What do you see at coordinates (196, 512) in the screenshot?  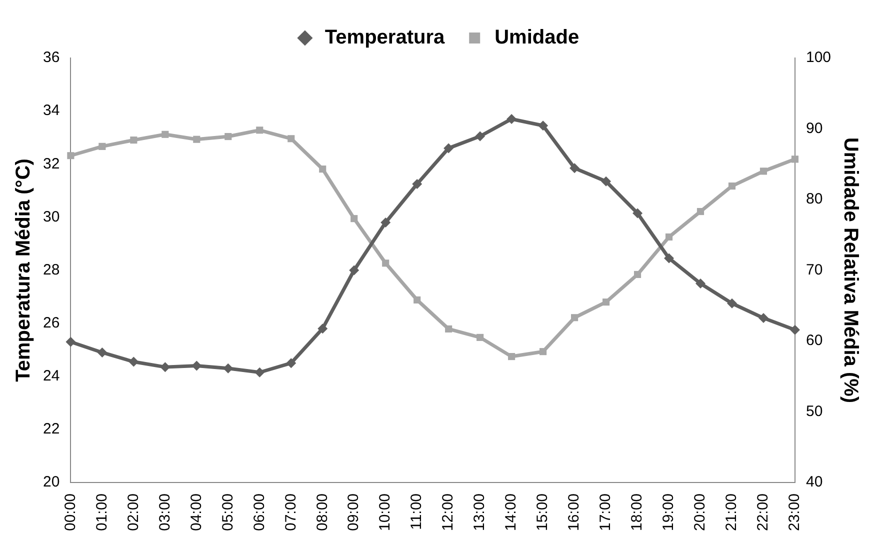 I see `x-tick-label: 04:00` at bounding box center [196, 512].